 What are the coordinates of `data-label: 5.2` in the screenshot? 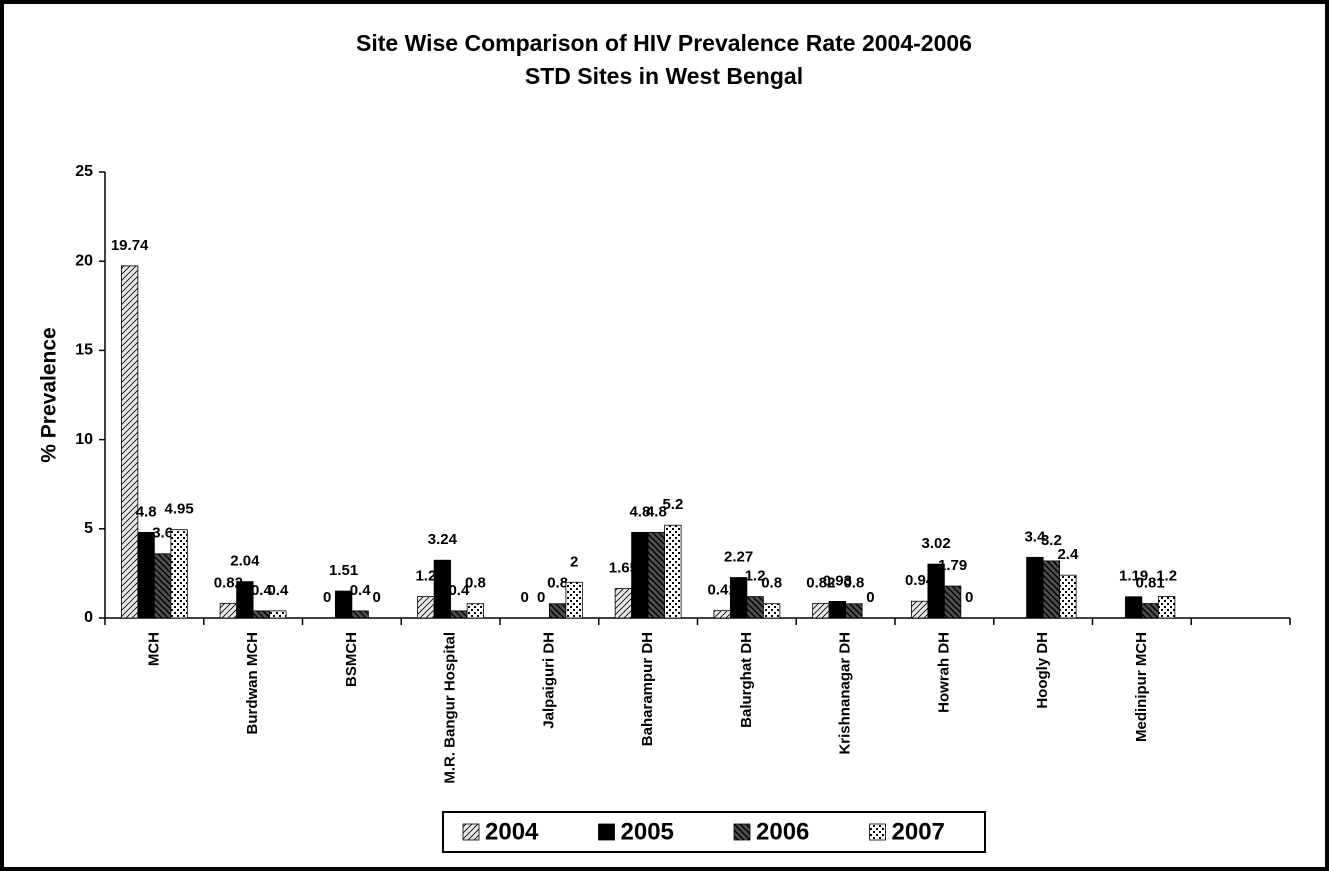 It's located at (672, 504).